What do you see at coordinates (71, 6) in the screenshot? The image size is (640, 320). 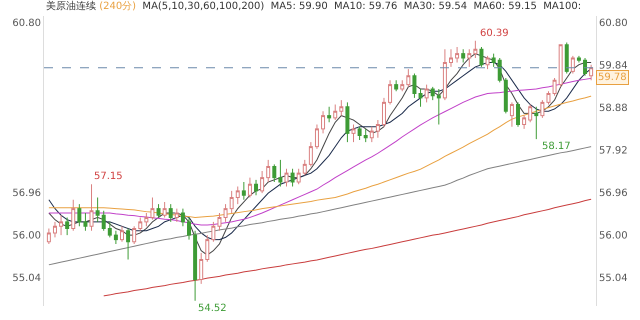 I see `chart-title: 美原油连续` at bounding box center [71, 6].